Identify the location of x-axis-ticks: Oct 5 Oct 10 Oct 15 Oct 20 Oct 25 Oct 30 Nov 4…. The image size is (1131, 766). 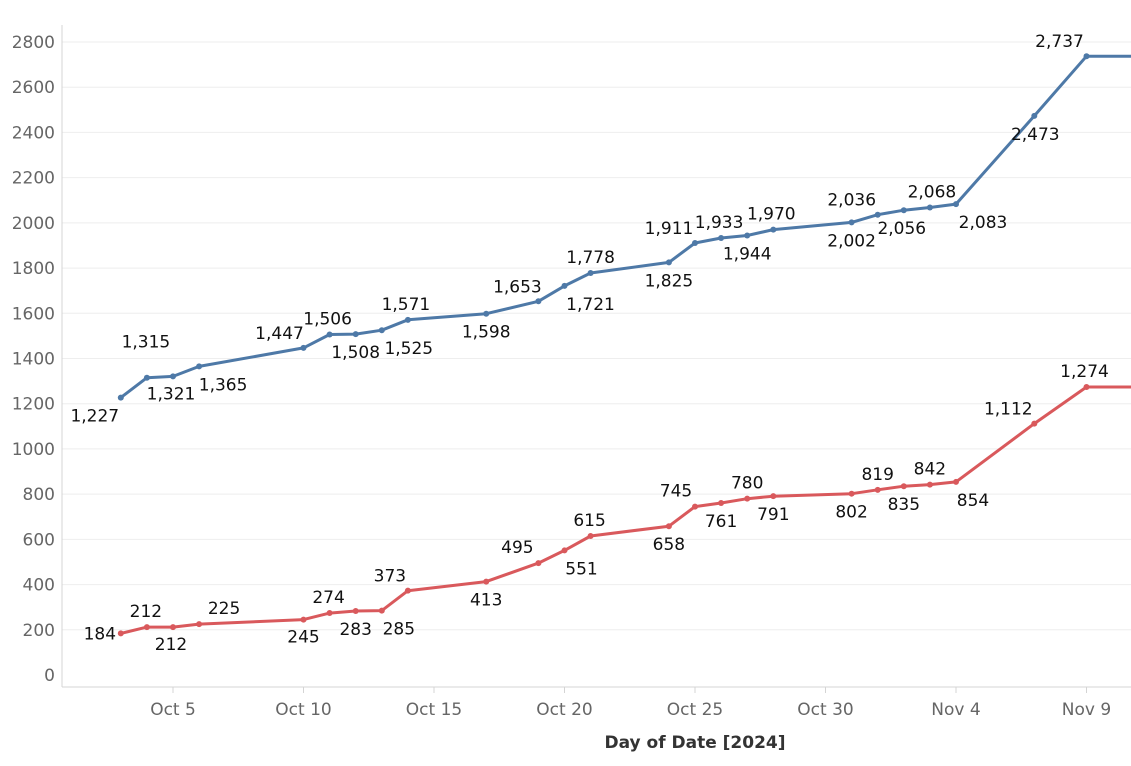
(630, 703).